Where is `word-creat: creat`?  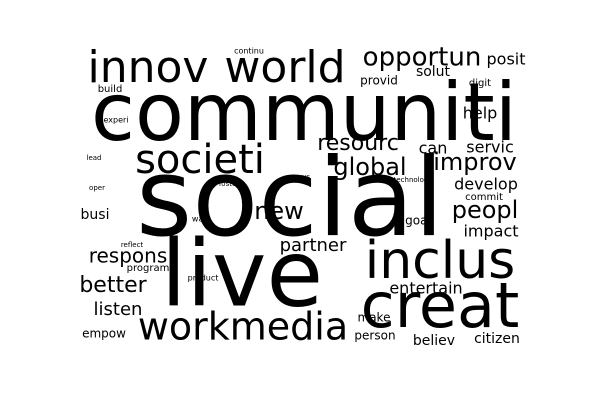 word-creat: creat is located at coordinates (440, 305).